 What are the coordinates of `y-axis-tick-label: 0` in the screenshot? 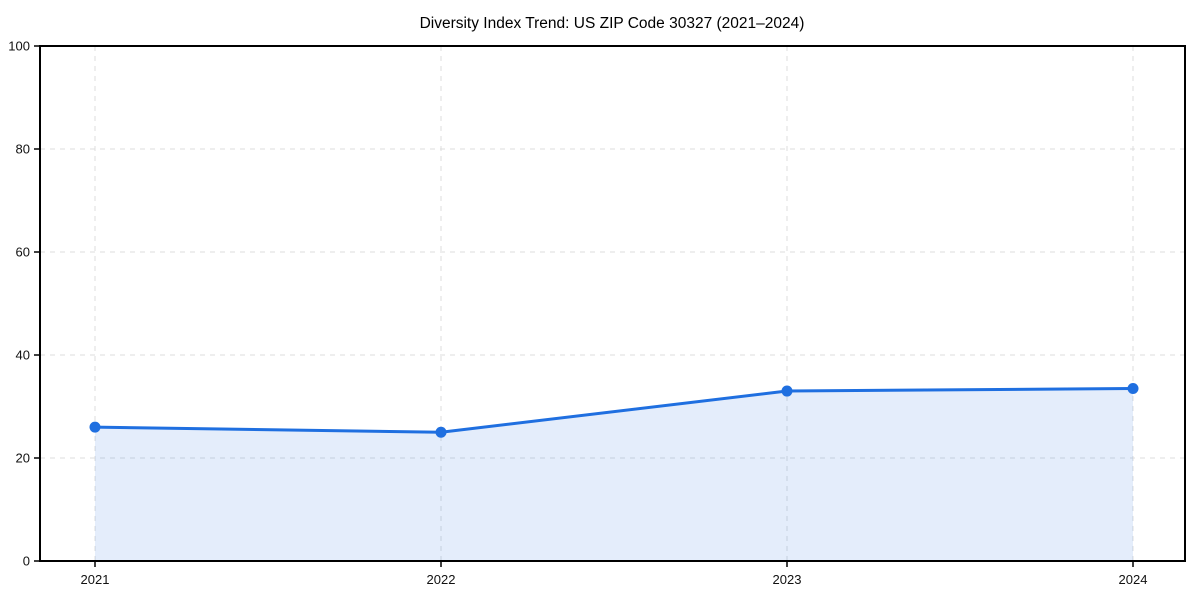 It's located at (26, 561).